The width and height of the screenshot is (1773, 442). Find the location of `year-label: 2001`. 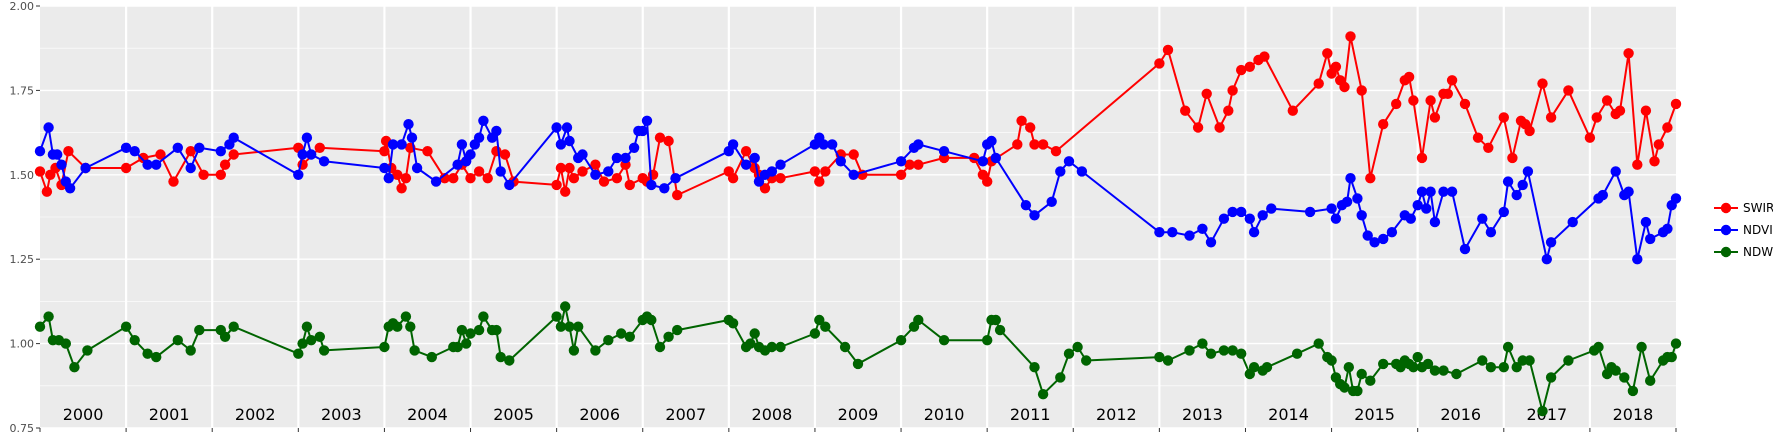

year-label: 2001 is located at coordinates (169, 414).